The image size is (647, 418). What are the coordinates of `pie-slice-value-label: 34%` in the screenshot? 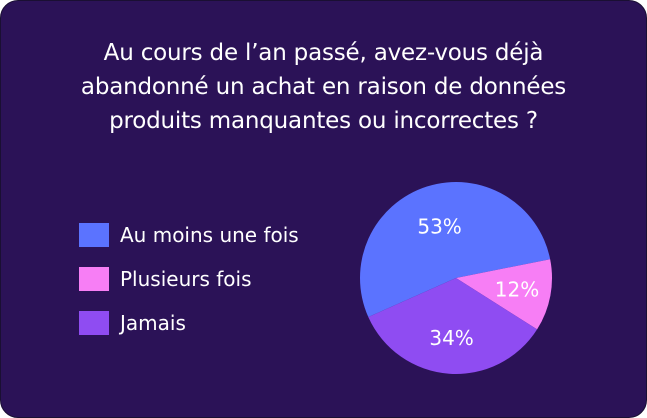 It's located at (451, 338).